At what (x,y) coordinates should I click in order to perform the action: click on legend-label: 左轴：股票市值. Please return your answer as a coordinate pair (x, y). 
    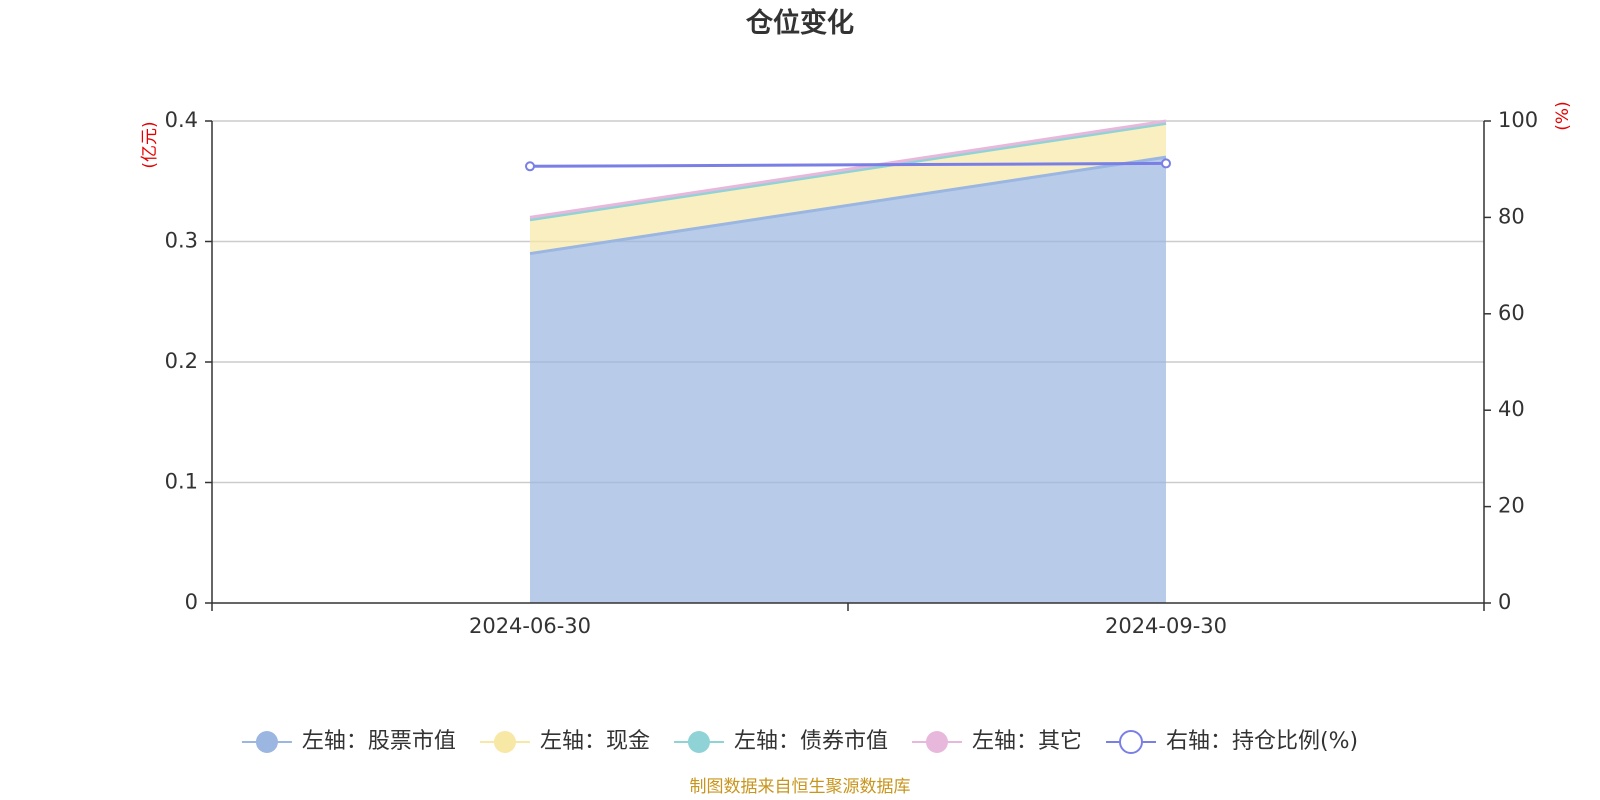
    Looking at the image, I should click on (379, 741).